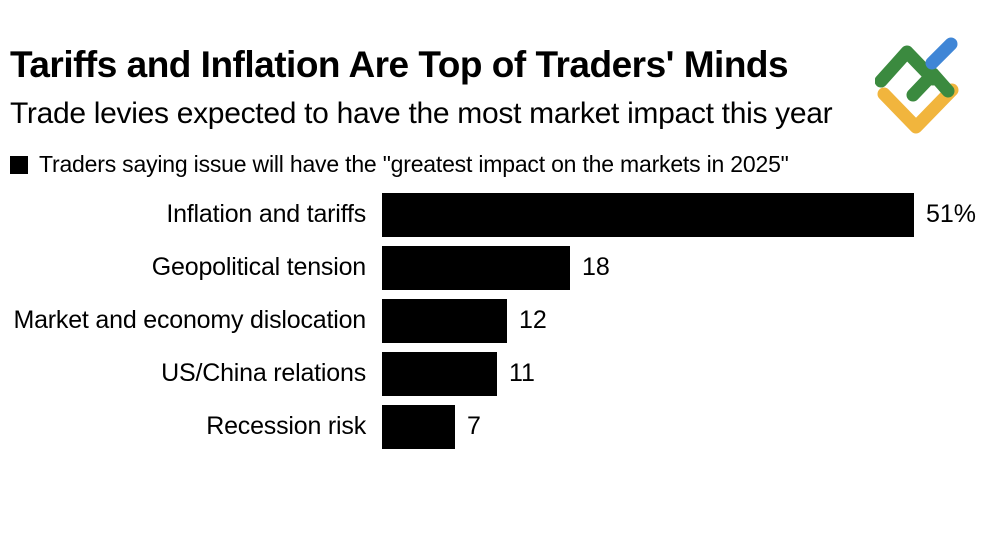 The height and width of the screenshot is (545, 1000). I want to click on bar-track: 7, so click(691, 426).